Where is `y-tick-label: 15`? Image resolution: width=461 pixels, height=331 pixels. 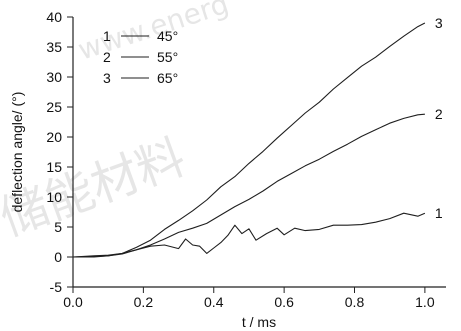 y-tick-label: 15 is located at coordinates (54, 167).